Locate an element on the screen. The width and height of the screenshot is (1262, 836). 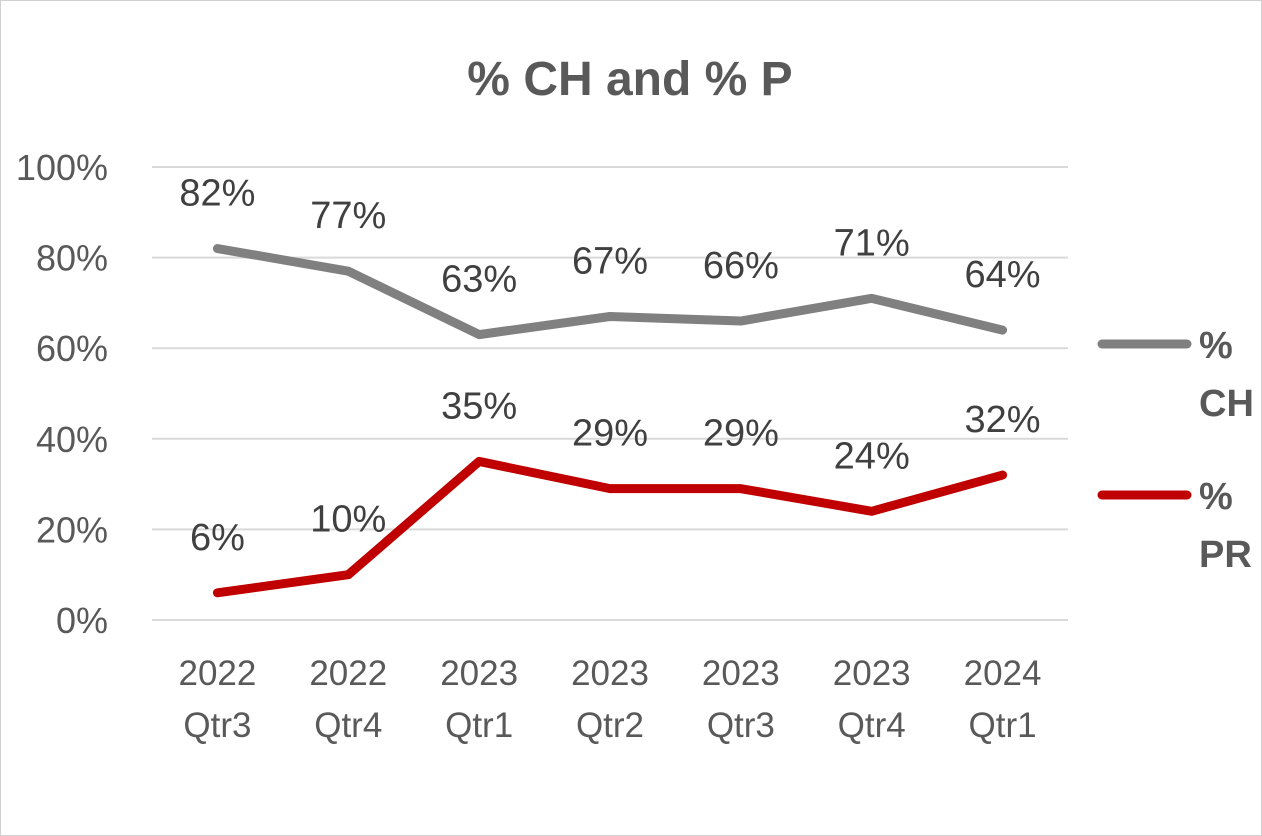
data-label: 67% is located at coordinates (610, 261).